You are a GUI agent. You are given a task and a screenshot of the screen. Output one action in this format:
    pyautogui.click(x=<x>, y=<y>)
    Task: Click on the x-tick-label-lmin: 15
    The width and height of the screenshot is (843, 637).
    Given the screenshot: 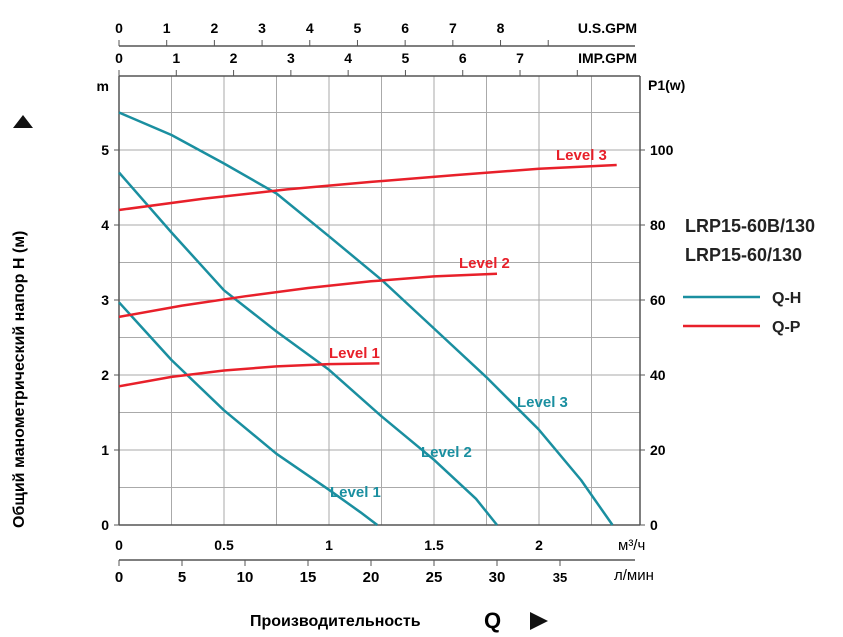 What is the action you would take?
    pyautogui.click(x=308, y=577)
    